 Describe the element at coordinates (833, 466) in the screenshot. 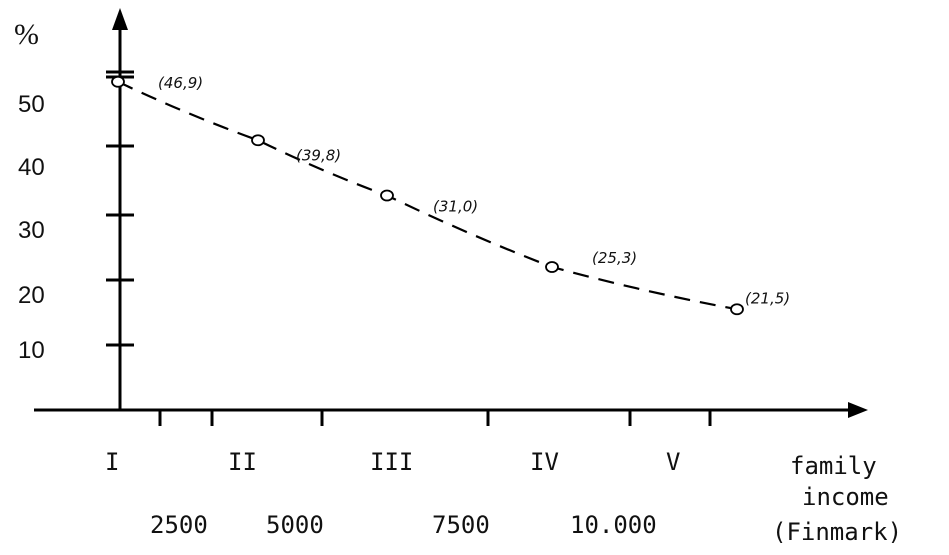

I see `x-axis-label-line-1: family` at that location.